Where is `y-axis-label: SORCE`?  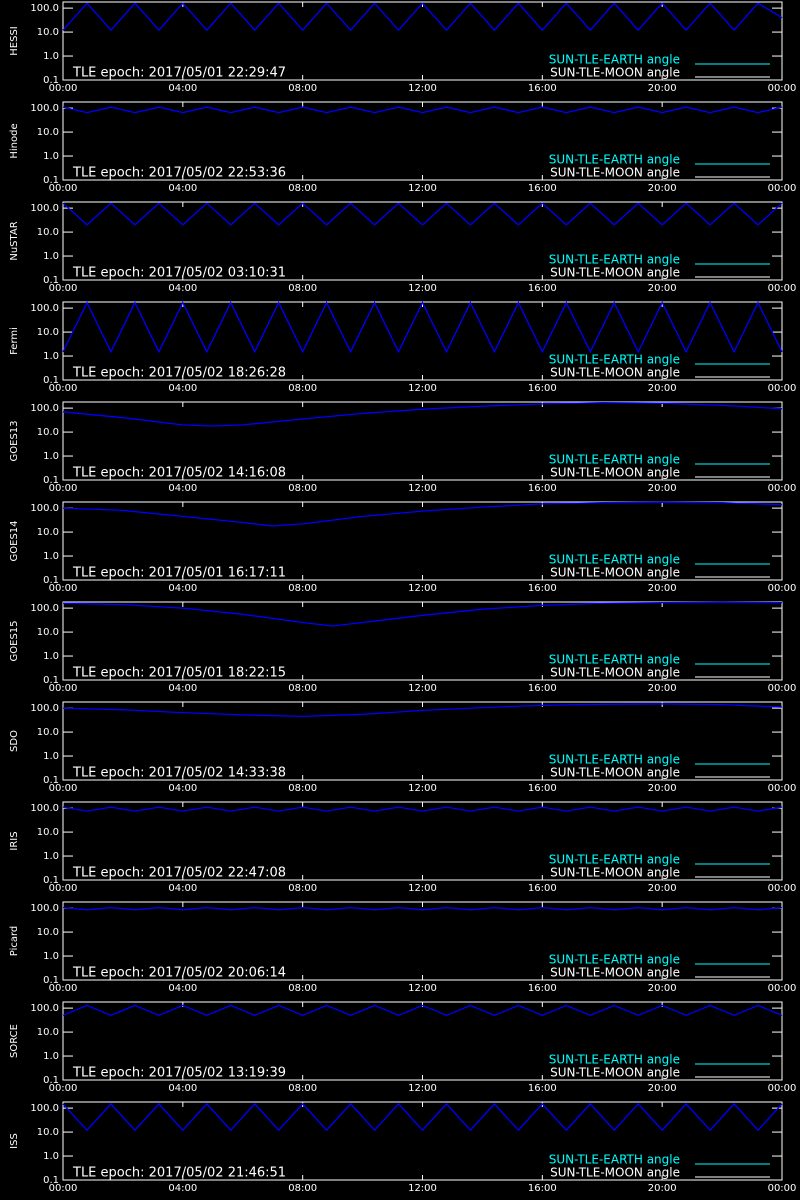
y-axis-label: SORCE is located at coordinates (14, 1041).